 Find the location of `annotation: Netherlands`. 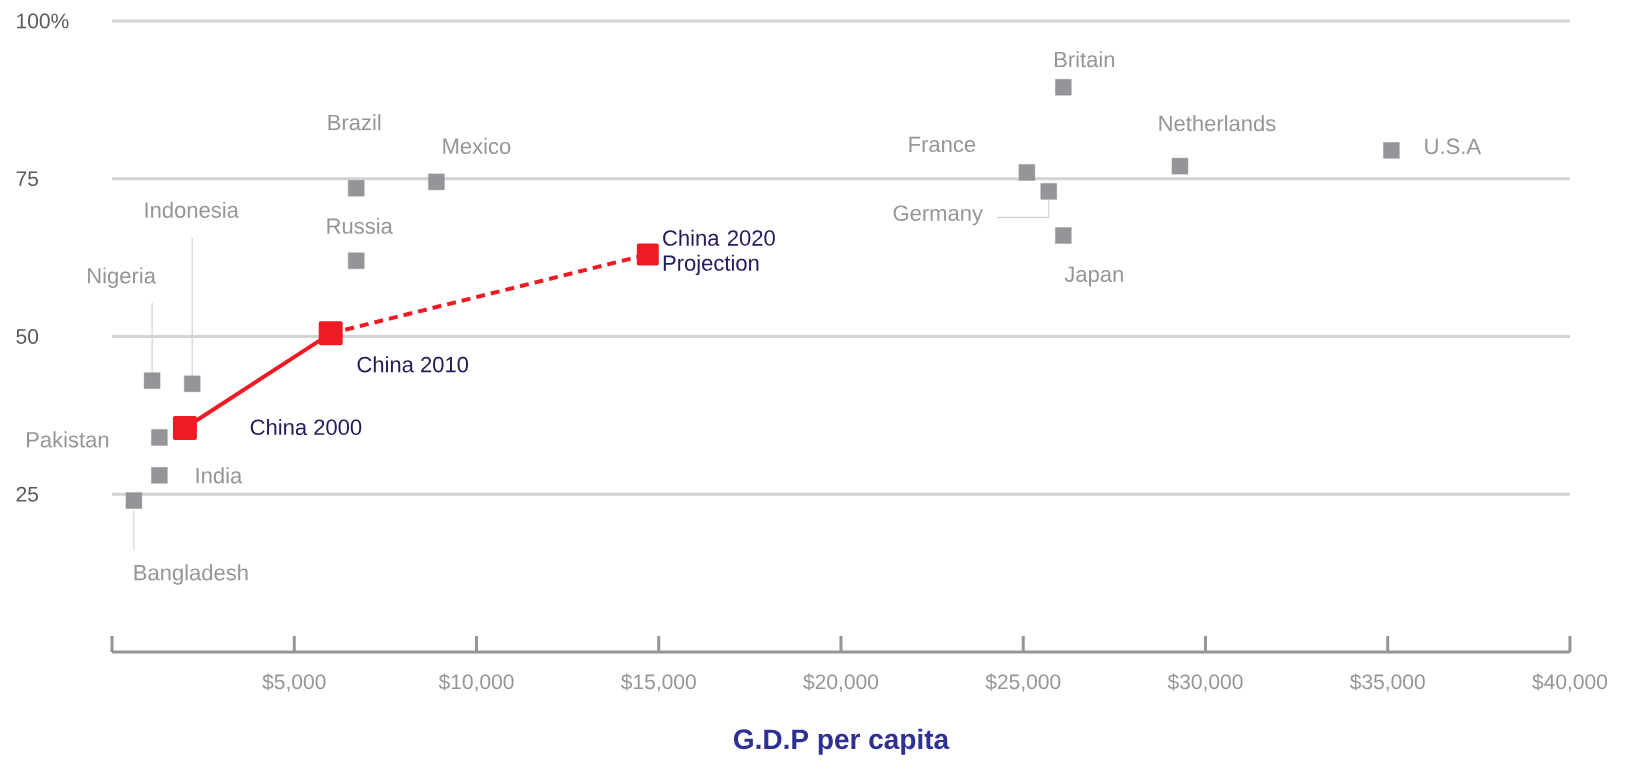

annotation: Netherlands is located at coordinates (1217, 123).